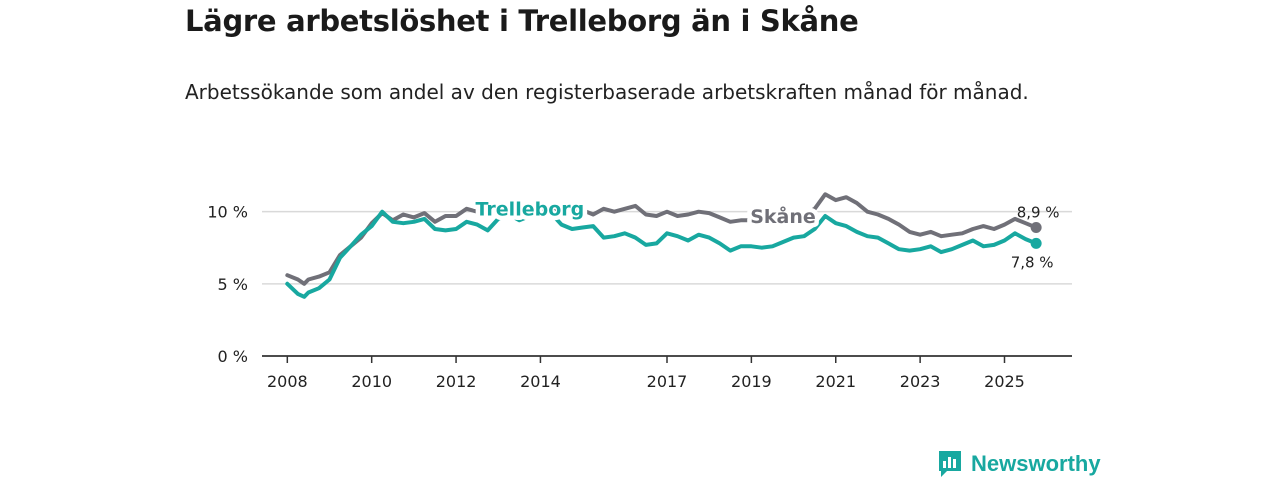  Describe the element at coordinates (1036, 243) in the screenshot. I see `end-point-trelleborg` at that location.